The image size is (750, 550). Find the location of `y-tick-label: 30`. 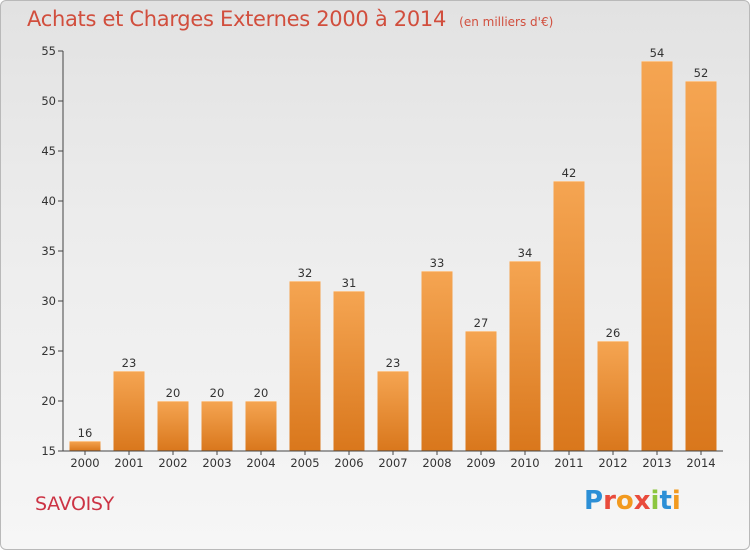

y-tick-label: 30 is located at coordinates (48, 301).